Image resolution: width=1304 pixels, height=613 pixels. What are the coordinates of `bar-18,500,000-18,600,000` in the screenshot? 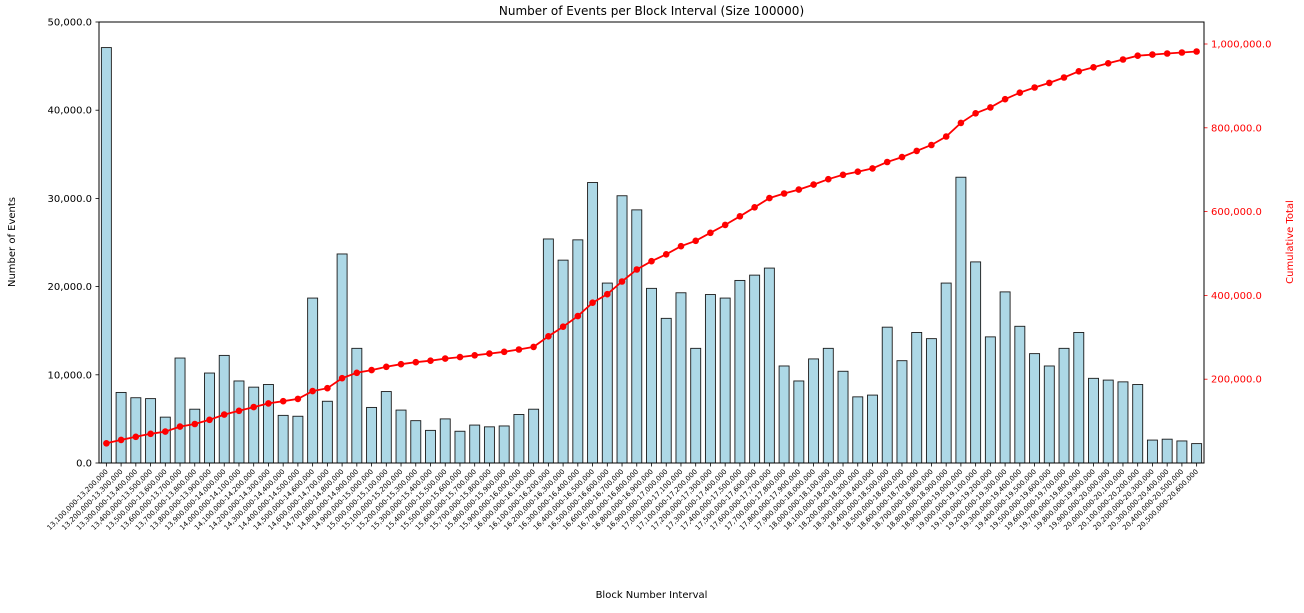 It's located at (902, 412).